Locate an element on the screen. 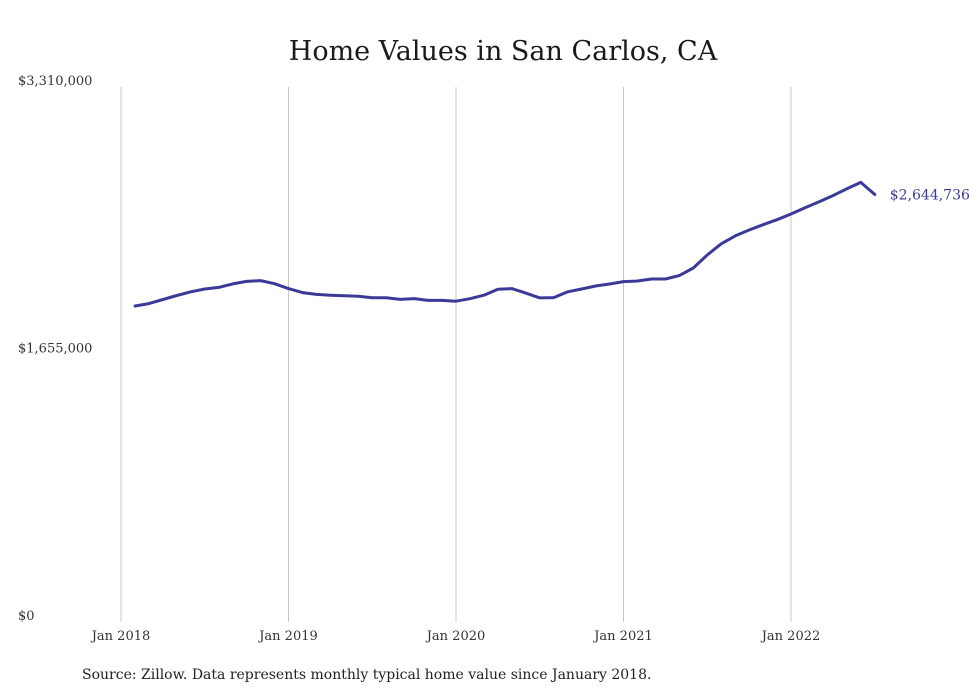  x-tick-label: Jan 2020 is located at coordinates (455, 636).